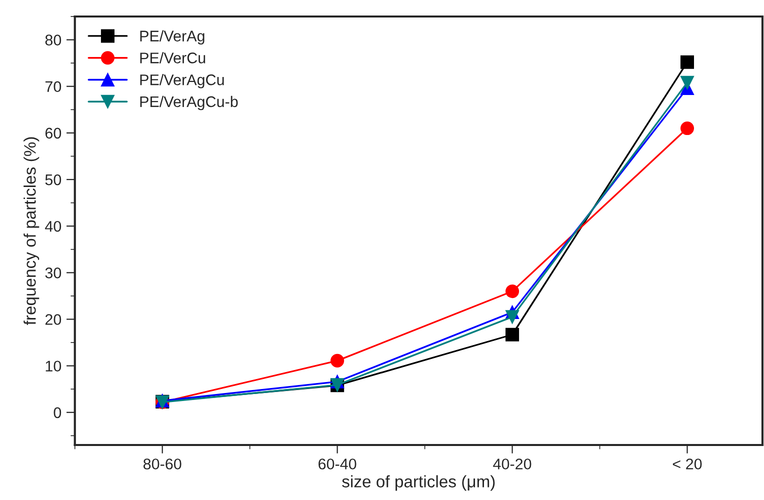  Describe the element at coordinates (53, 319) in the screenshot. I see `y-tick-label: 20` at that location.